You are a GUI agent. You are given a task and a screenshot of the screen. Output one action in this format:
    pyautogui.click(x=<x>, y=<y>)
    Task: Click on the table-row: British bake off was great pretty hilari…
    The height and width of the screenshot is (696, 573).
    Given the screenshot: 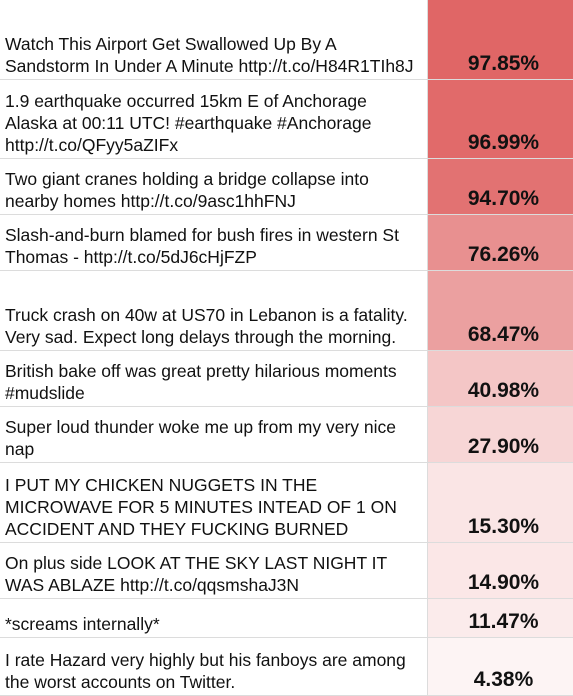 What is the action you would take?
    pyautogui.click(x=286, y=378)
    